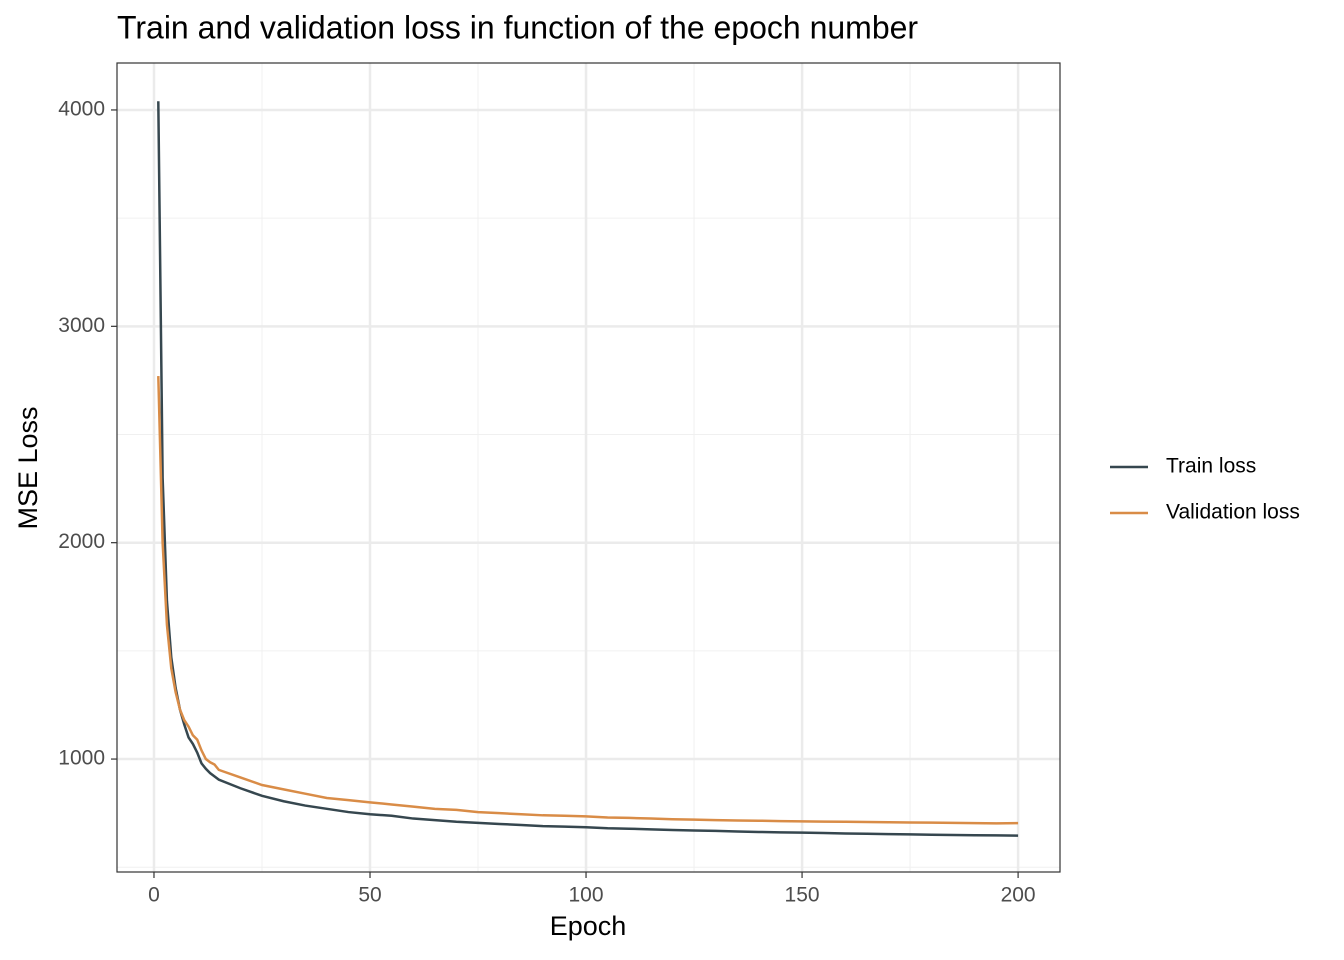 Image resolution: width=1344 pixels, height=960 pixels. I want to click on x-tick-label: 100, so click(586, 895).